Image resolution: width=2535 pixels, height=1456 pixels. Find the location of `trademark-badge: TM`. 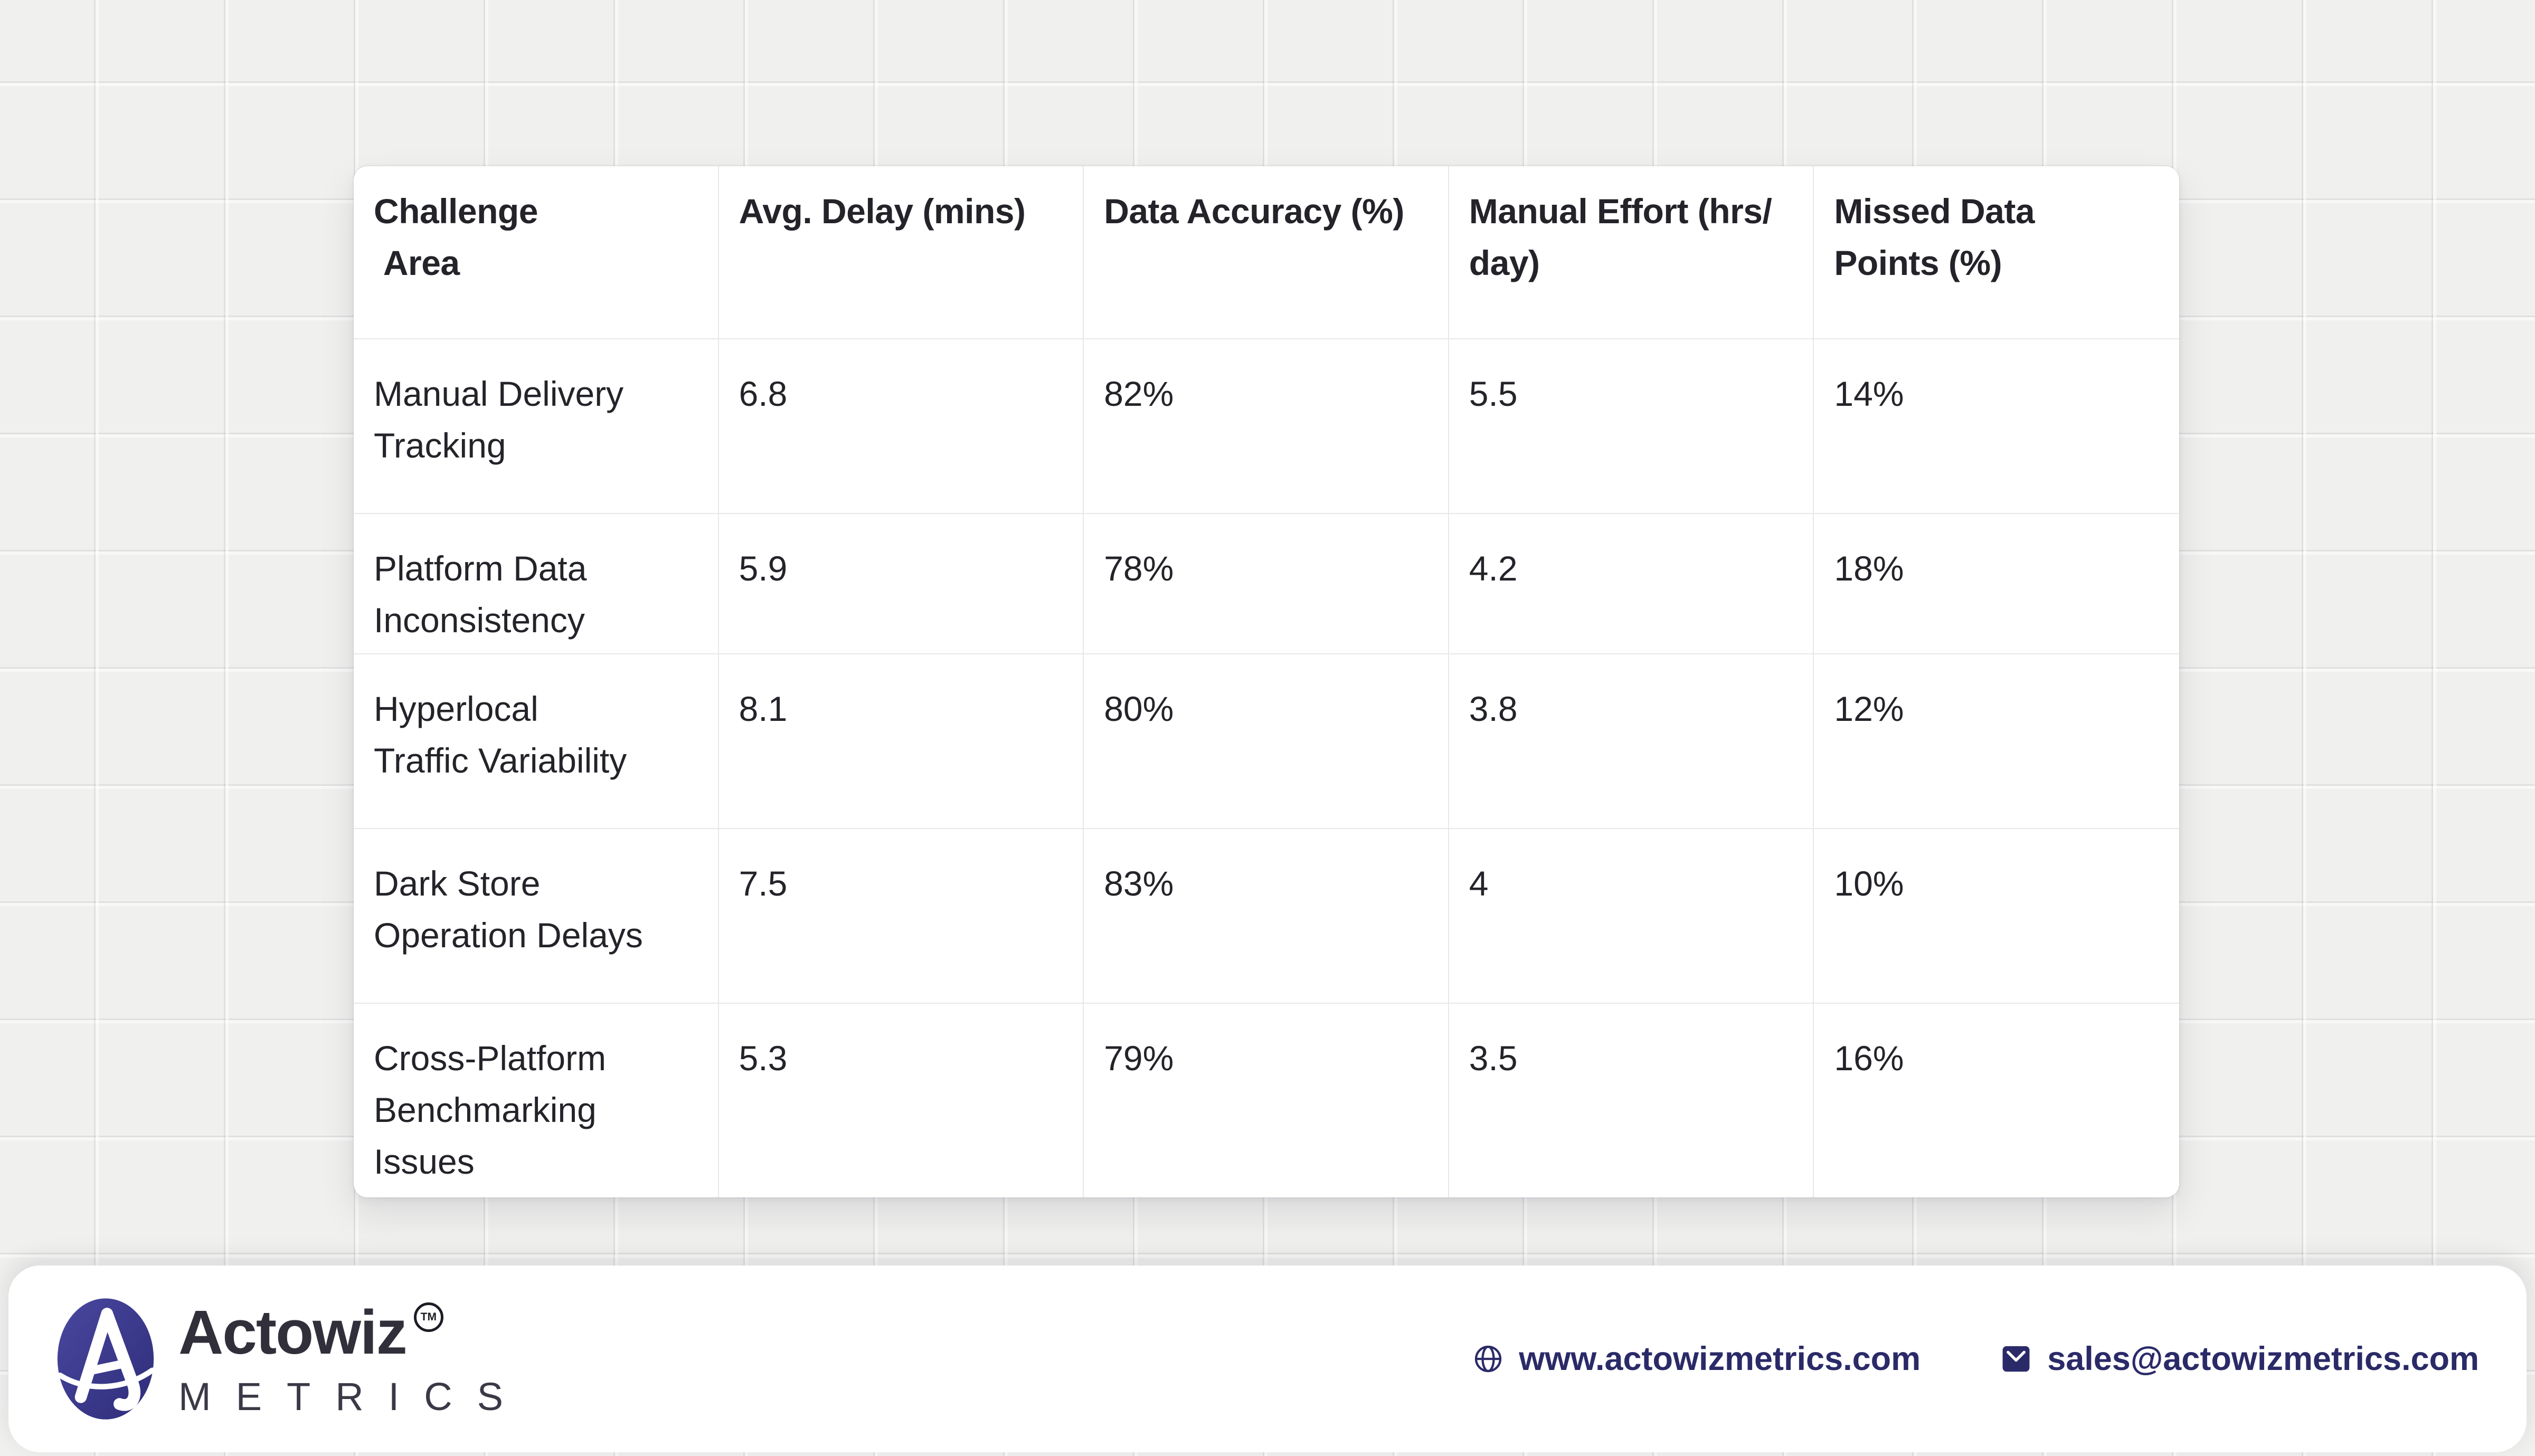

trademark-badge: TM is located at coordinates (428, 1317).